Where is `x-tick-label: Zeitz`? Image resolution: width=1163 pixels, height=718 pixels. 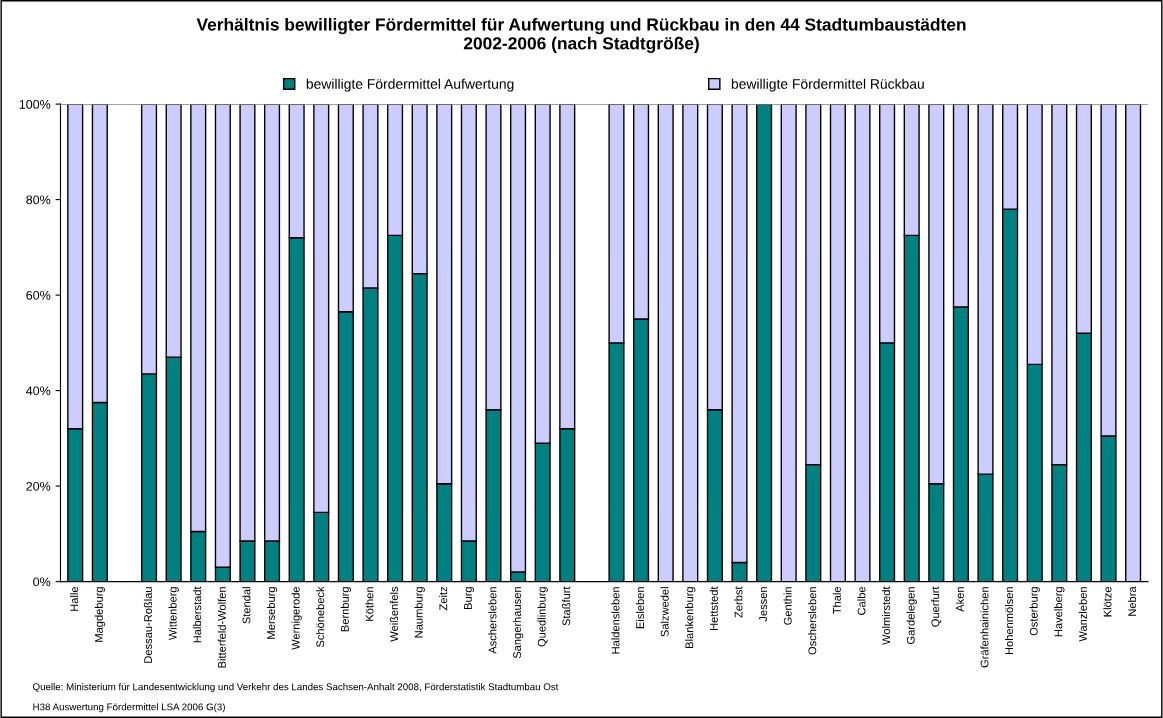 x-tick-label: Zeitz is located at coordinates (443, 598).